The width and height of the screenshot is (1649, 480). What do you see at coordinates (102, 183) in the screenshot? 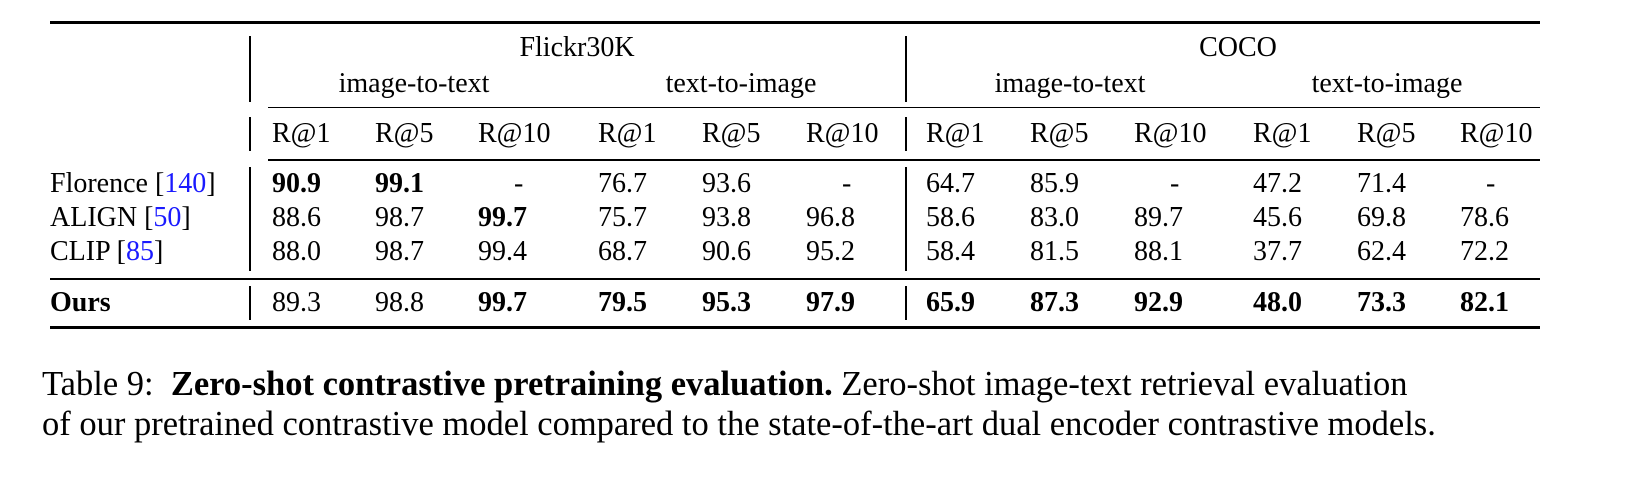
I see `model-name: Florence` at bounding box center [102, 183].